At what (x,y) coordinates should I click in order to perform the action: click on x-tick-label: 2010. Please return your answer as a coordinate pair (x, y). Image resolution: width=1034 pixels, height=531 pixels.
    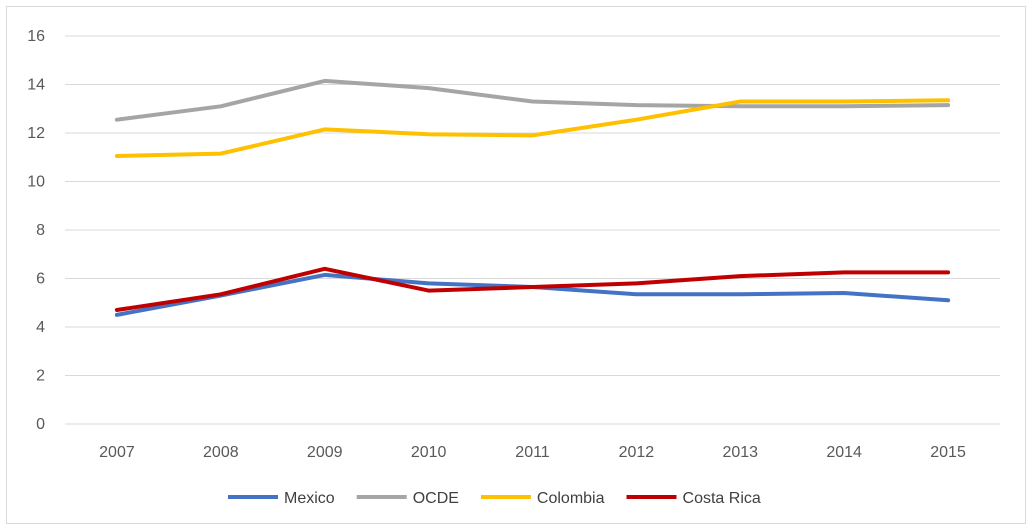
    Looking at the image, I should click on (429, 452).